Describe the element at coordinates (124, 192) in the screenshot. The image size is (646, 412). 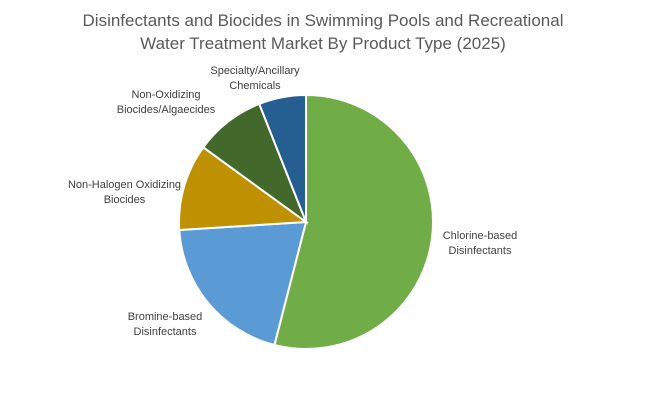
I see `data-label-non-halogen: Non-Halogen Oxidizing Biocides` at that location.